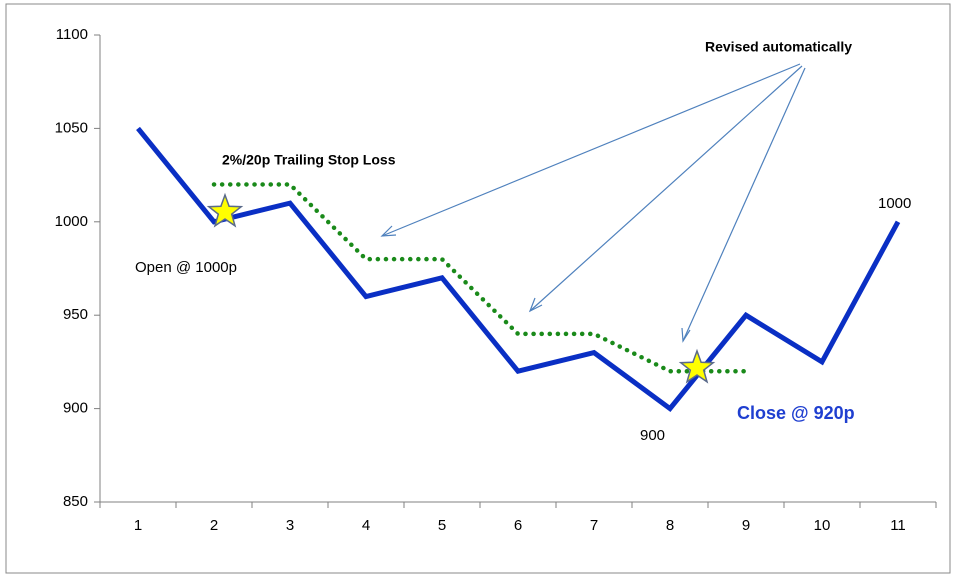 The height and width of the screenshot is (577, 954). What do you see at coordinates (894, 203) in the screenshot?
I see `data-label: 1000` at bounding box center [894, 203].